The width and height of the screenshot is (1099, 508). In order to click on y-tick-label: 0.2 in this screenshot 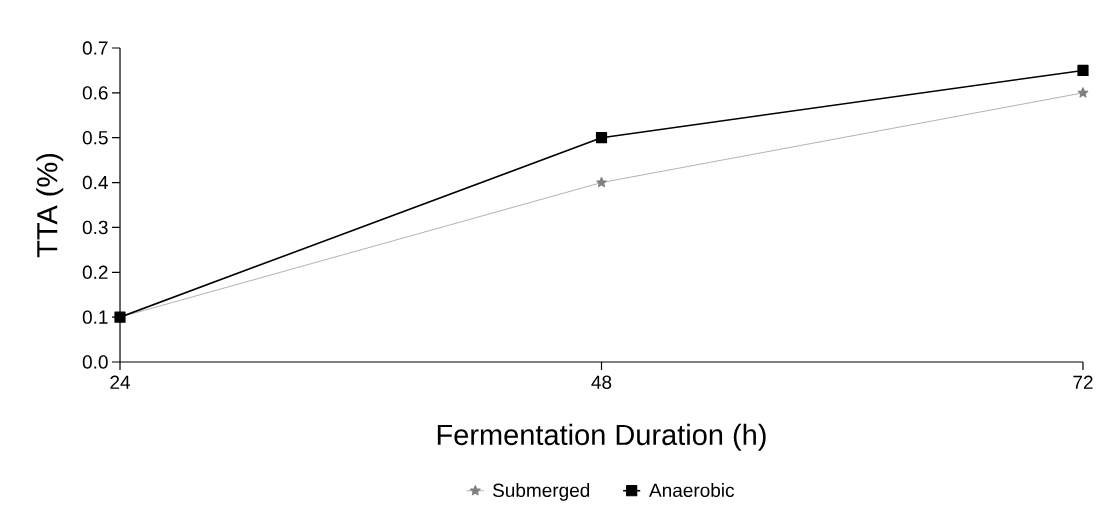, I will do `click(95, 272)`.